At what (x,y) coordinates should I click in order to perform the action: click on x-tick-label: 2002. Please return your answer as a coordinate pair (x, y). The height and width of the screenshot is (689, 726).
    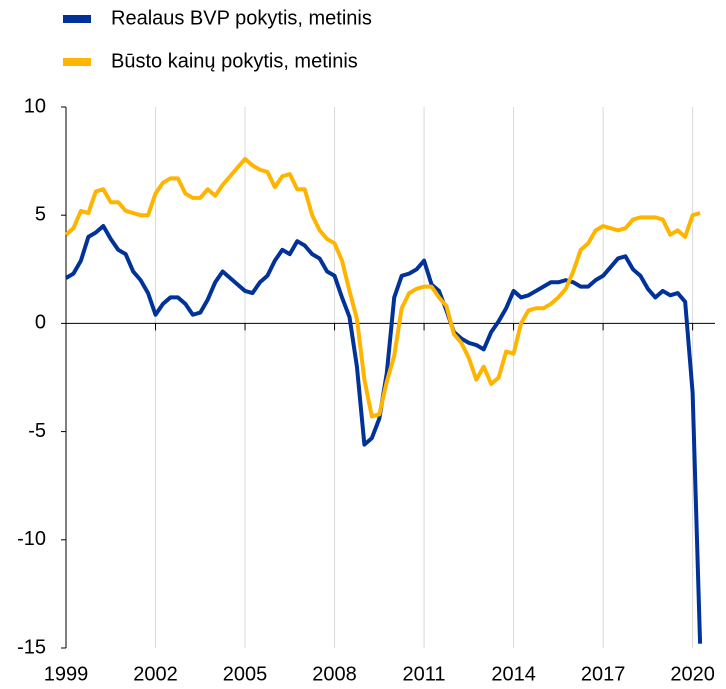
    Looking at the image, I should click on (155, 674).